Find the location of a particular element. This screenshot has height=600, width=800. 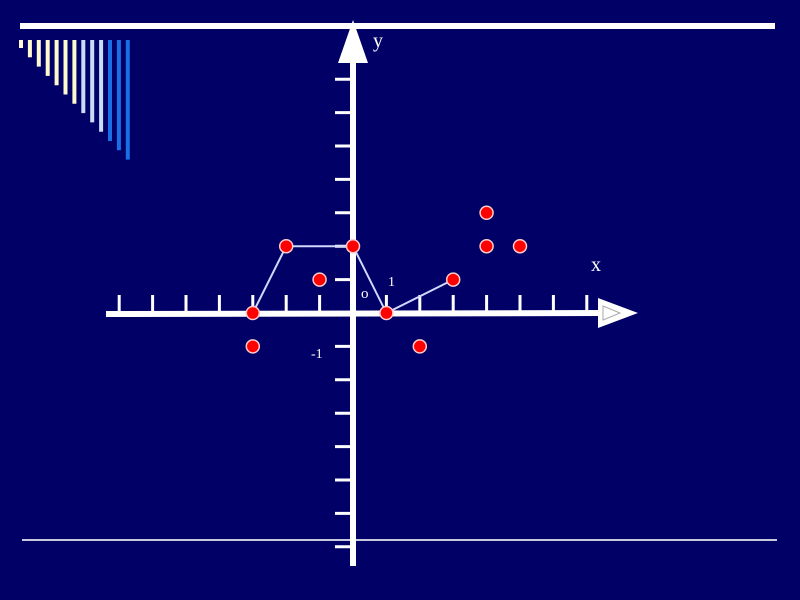

x-axis-arrow is located at coordinates (618, 313).